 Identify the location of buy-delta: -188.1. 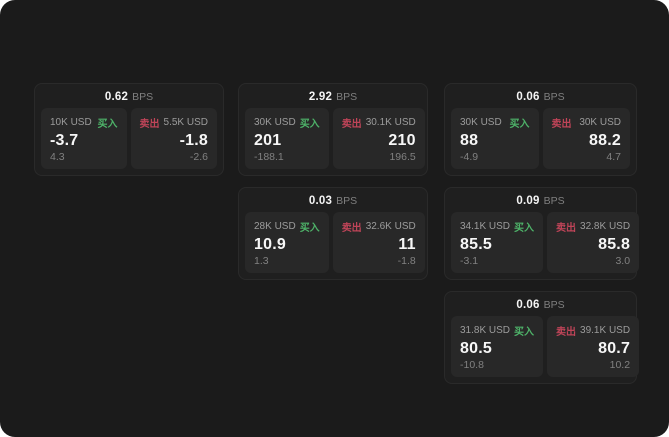
(269, 157).